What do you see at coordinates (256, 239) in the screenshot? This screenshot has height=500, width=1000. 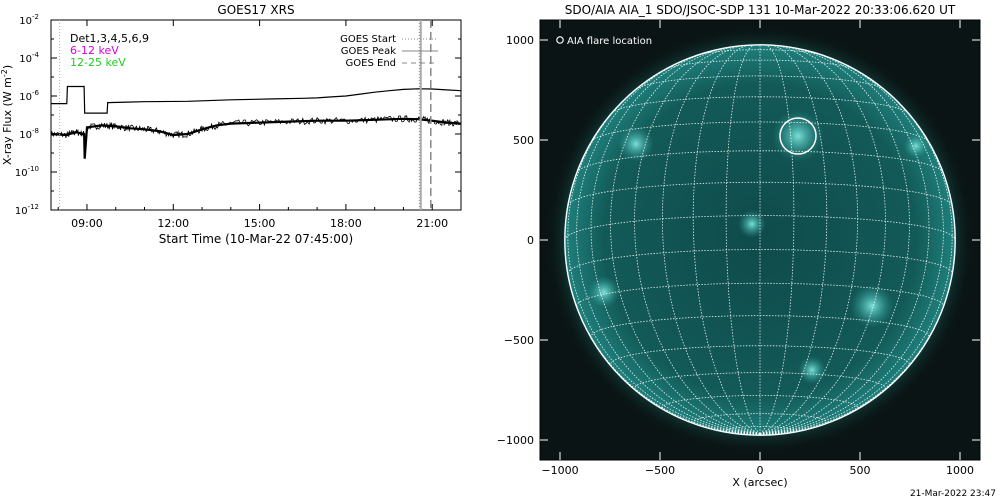 I see `lc-x-axis-label: Start Time (10-Mar-22 07:45:00)` at bounding box center [256, 239].